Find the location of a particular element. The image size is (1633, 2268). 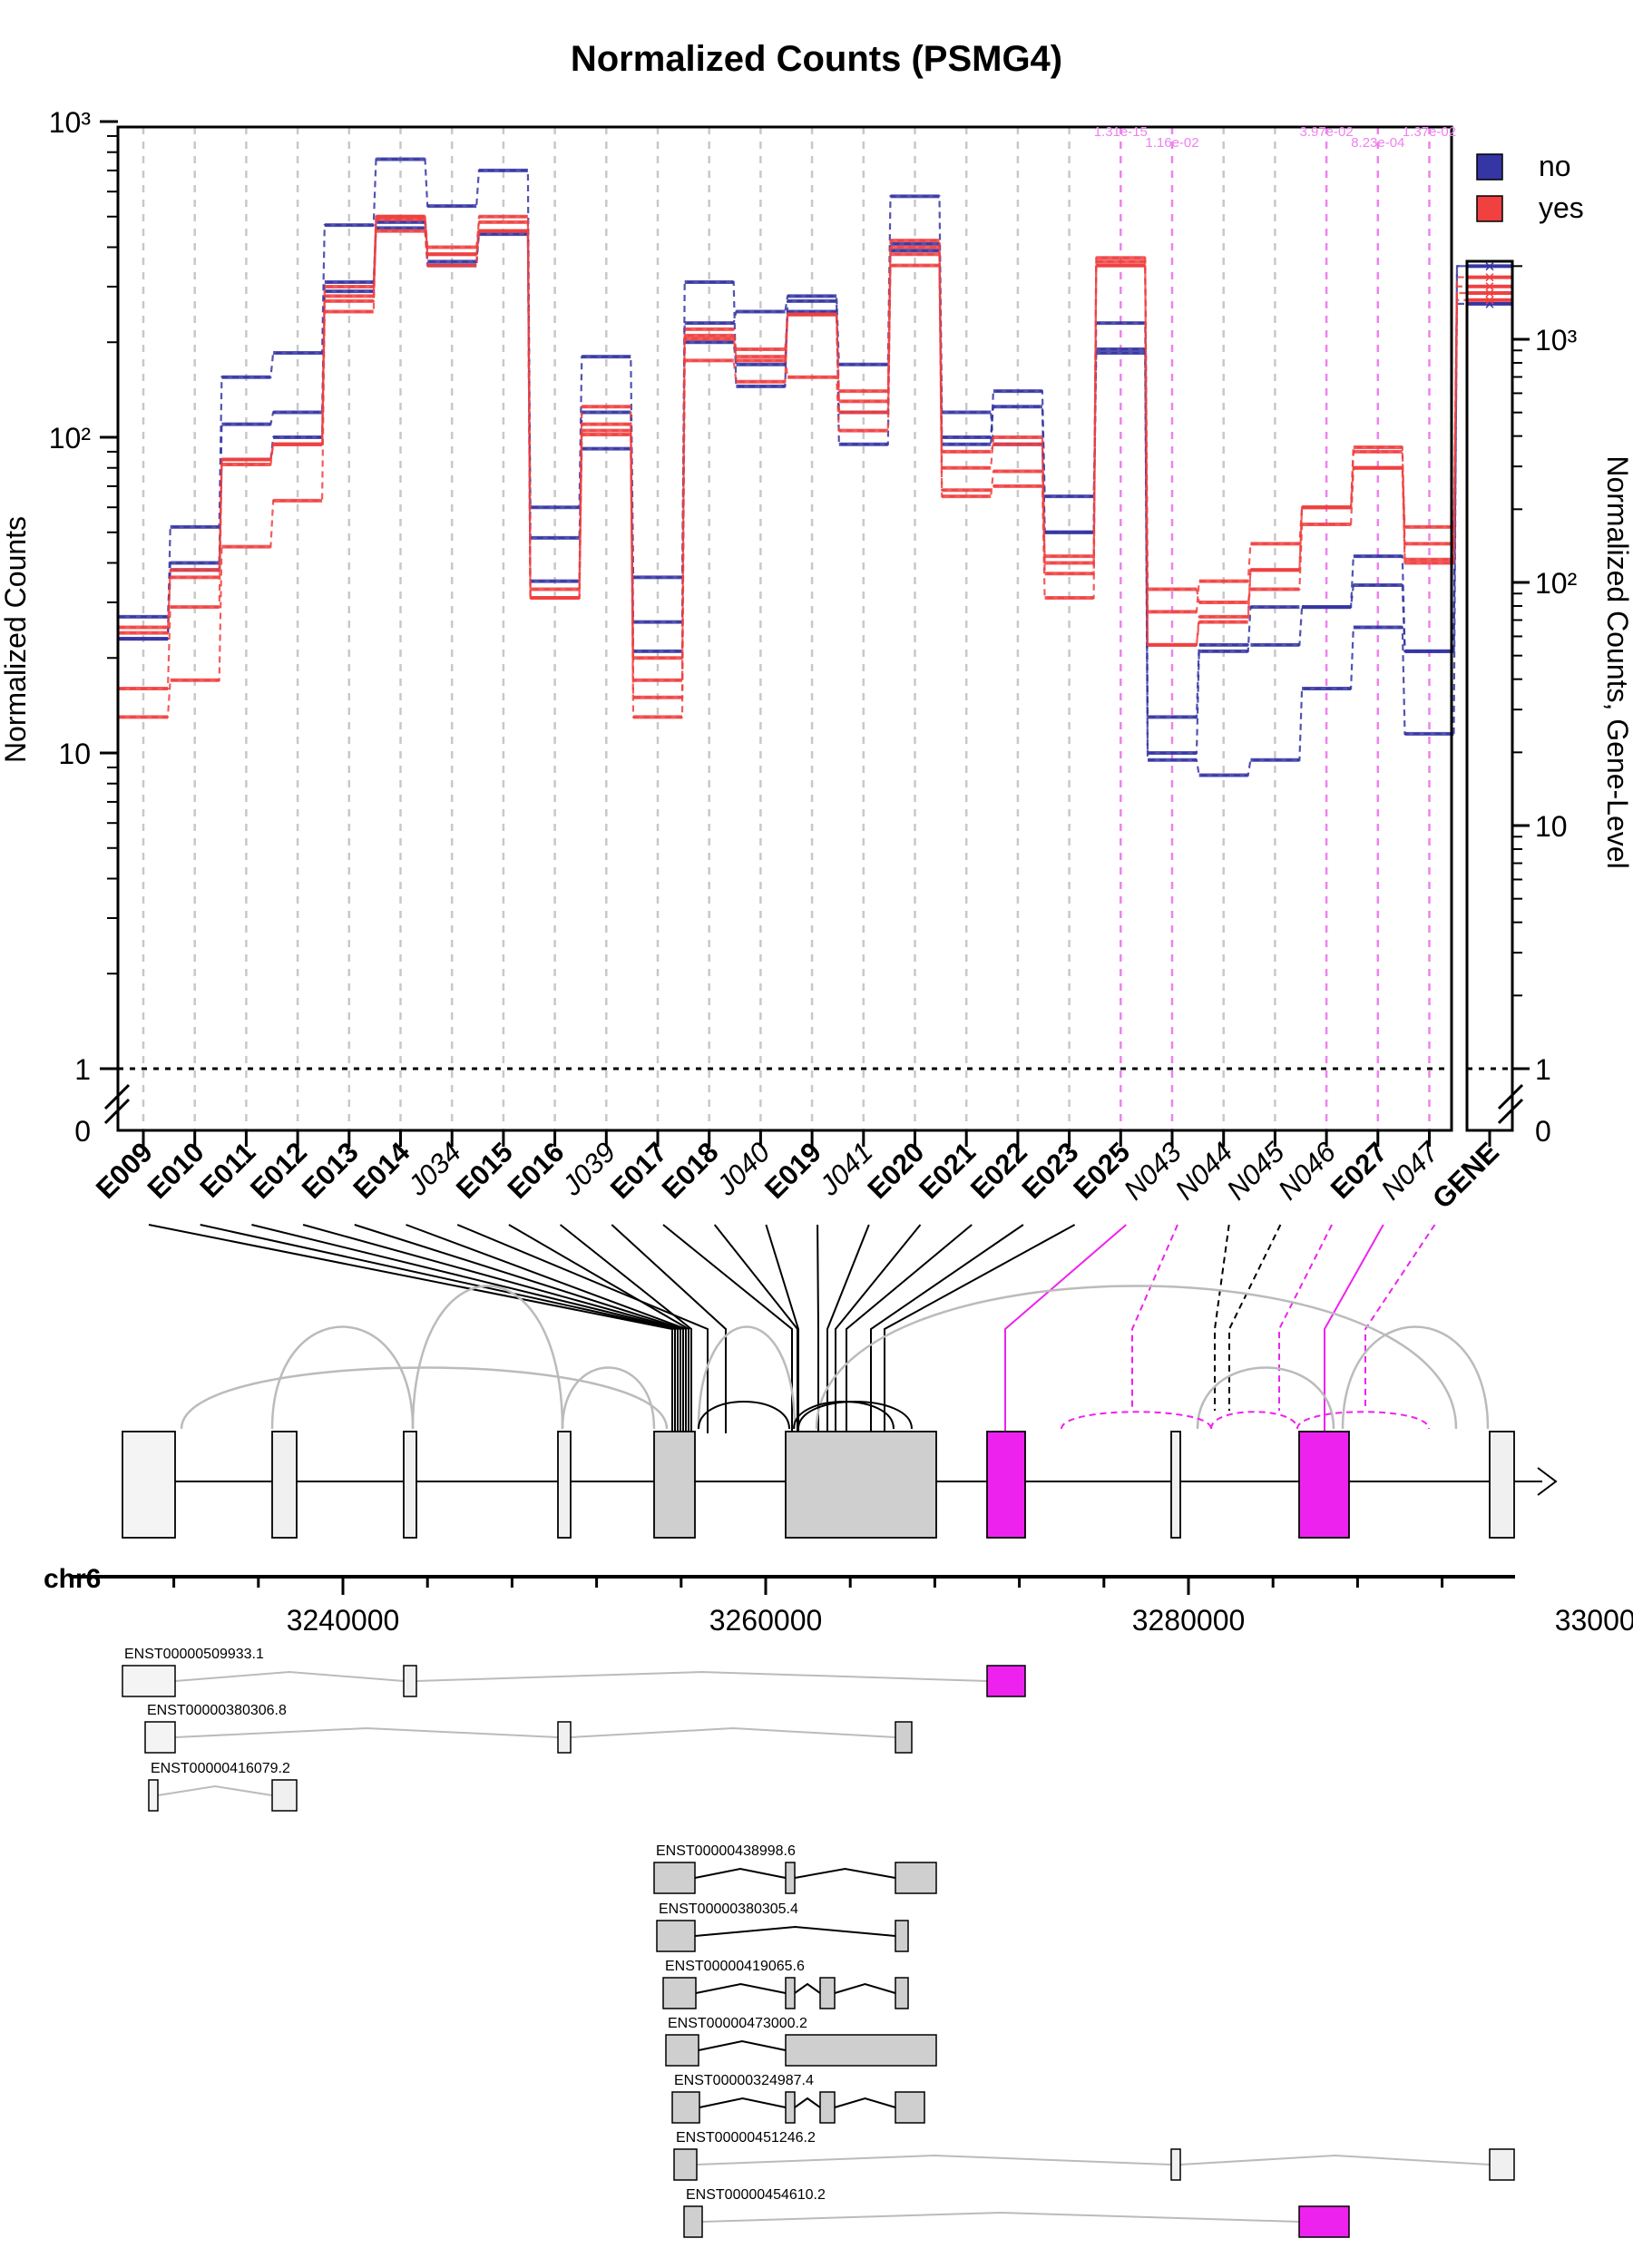

connector-n044 is located at coordinates (1222, 1317).